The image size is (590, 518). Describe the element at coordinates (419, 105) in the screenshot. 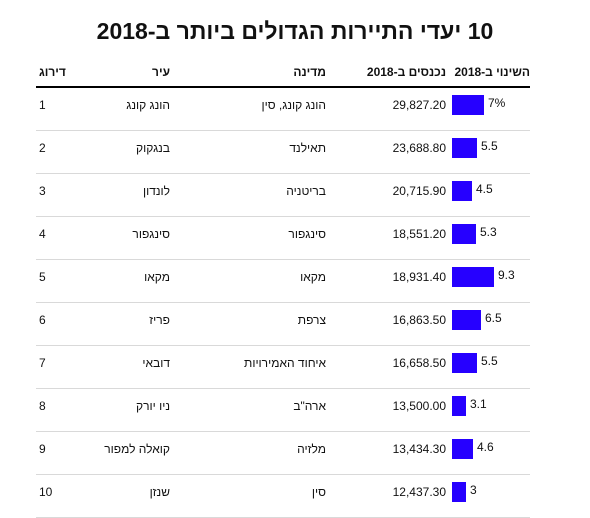

I see `visitors-cell: 29,827.20` at that location.